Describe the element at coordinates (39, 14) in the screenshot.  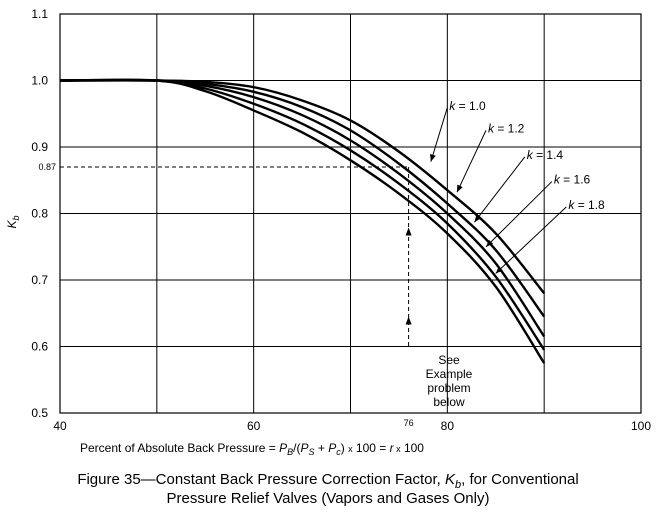
I see `y-tick-label: 1.1` at that location.